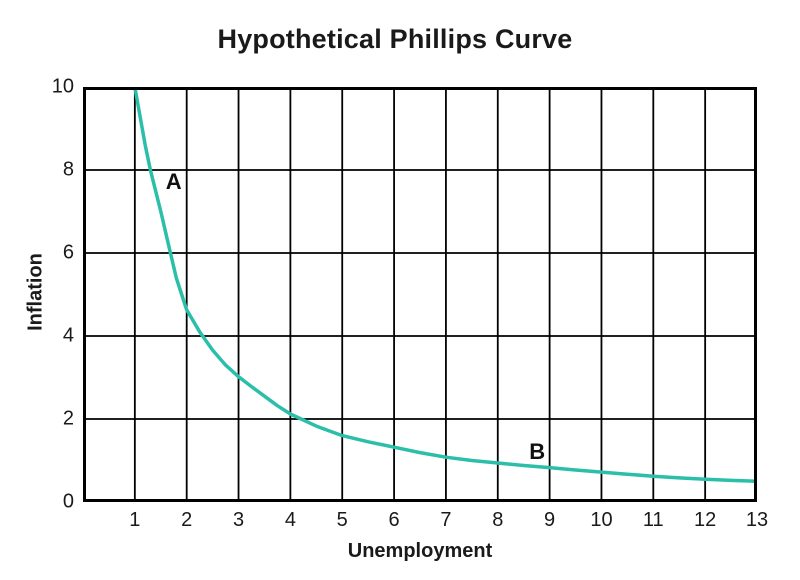 This screenshot has width=800, height=580. Describe the element at coordinates (395, 39) in the screenshot. I see `chart-title: Hypothetical Phillips Curve` at that location.